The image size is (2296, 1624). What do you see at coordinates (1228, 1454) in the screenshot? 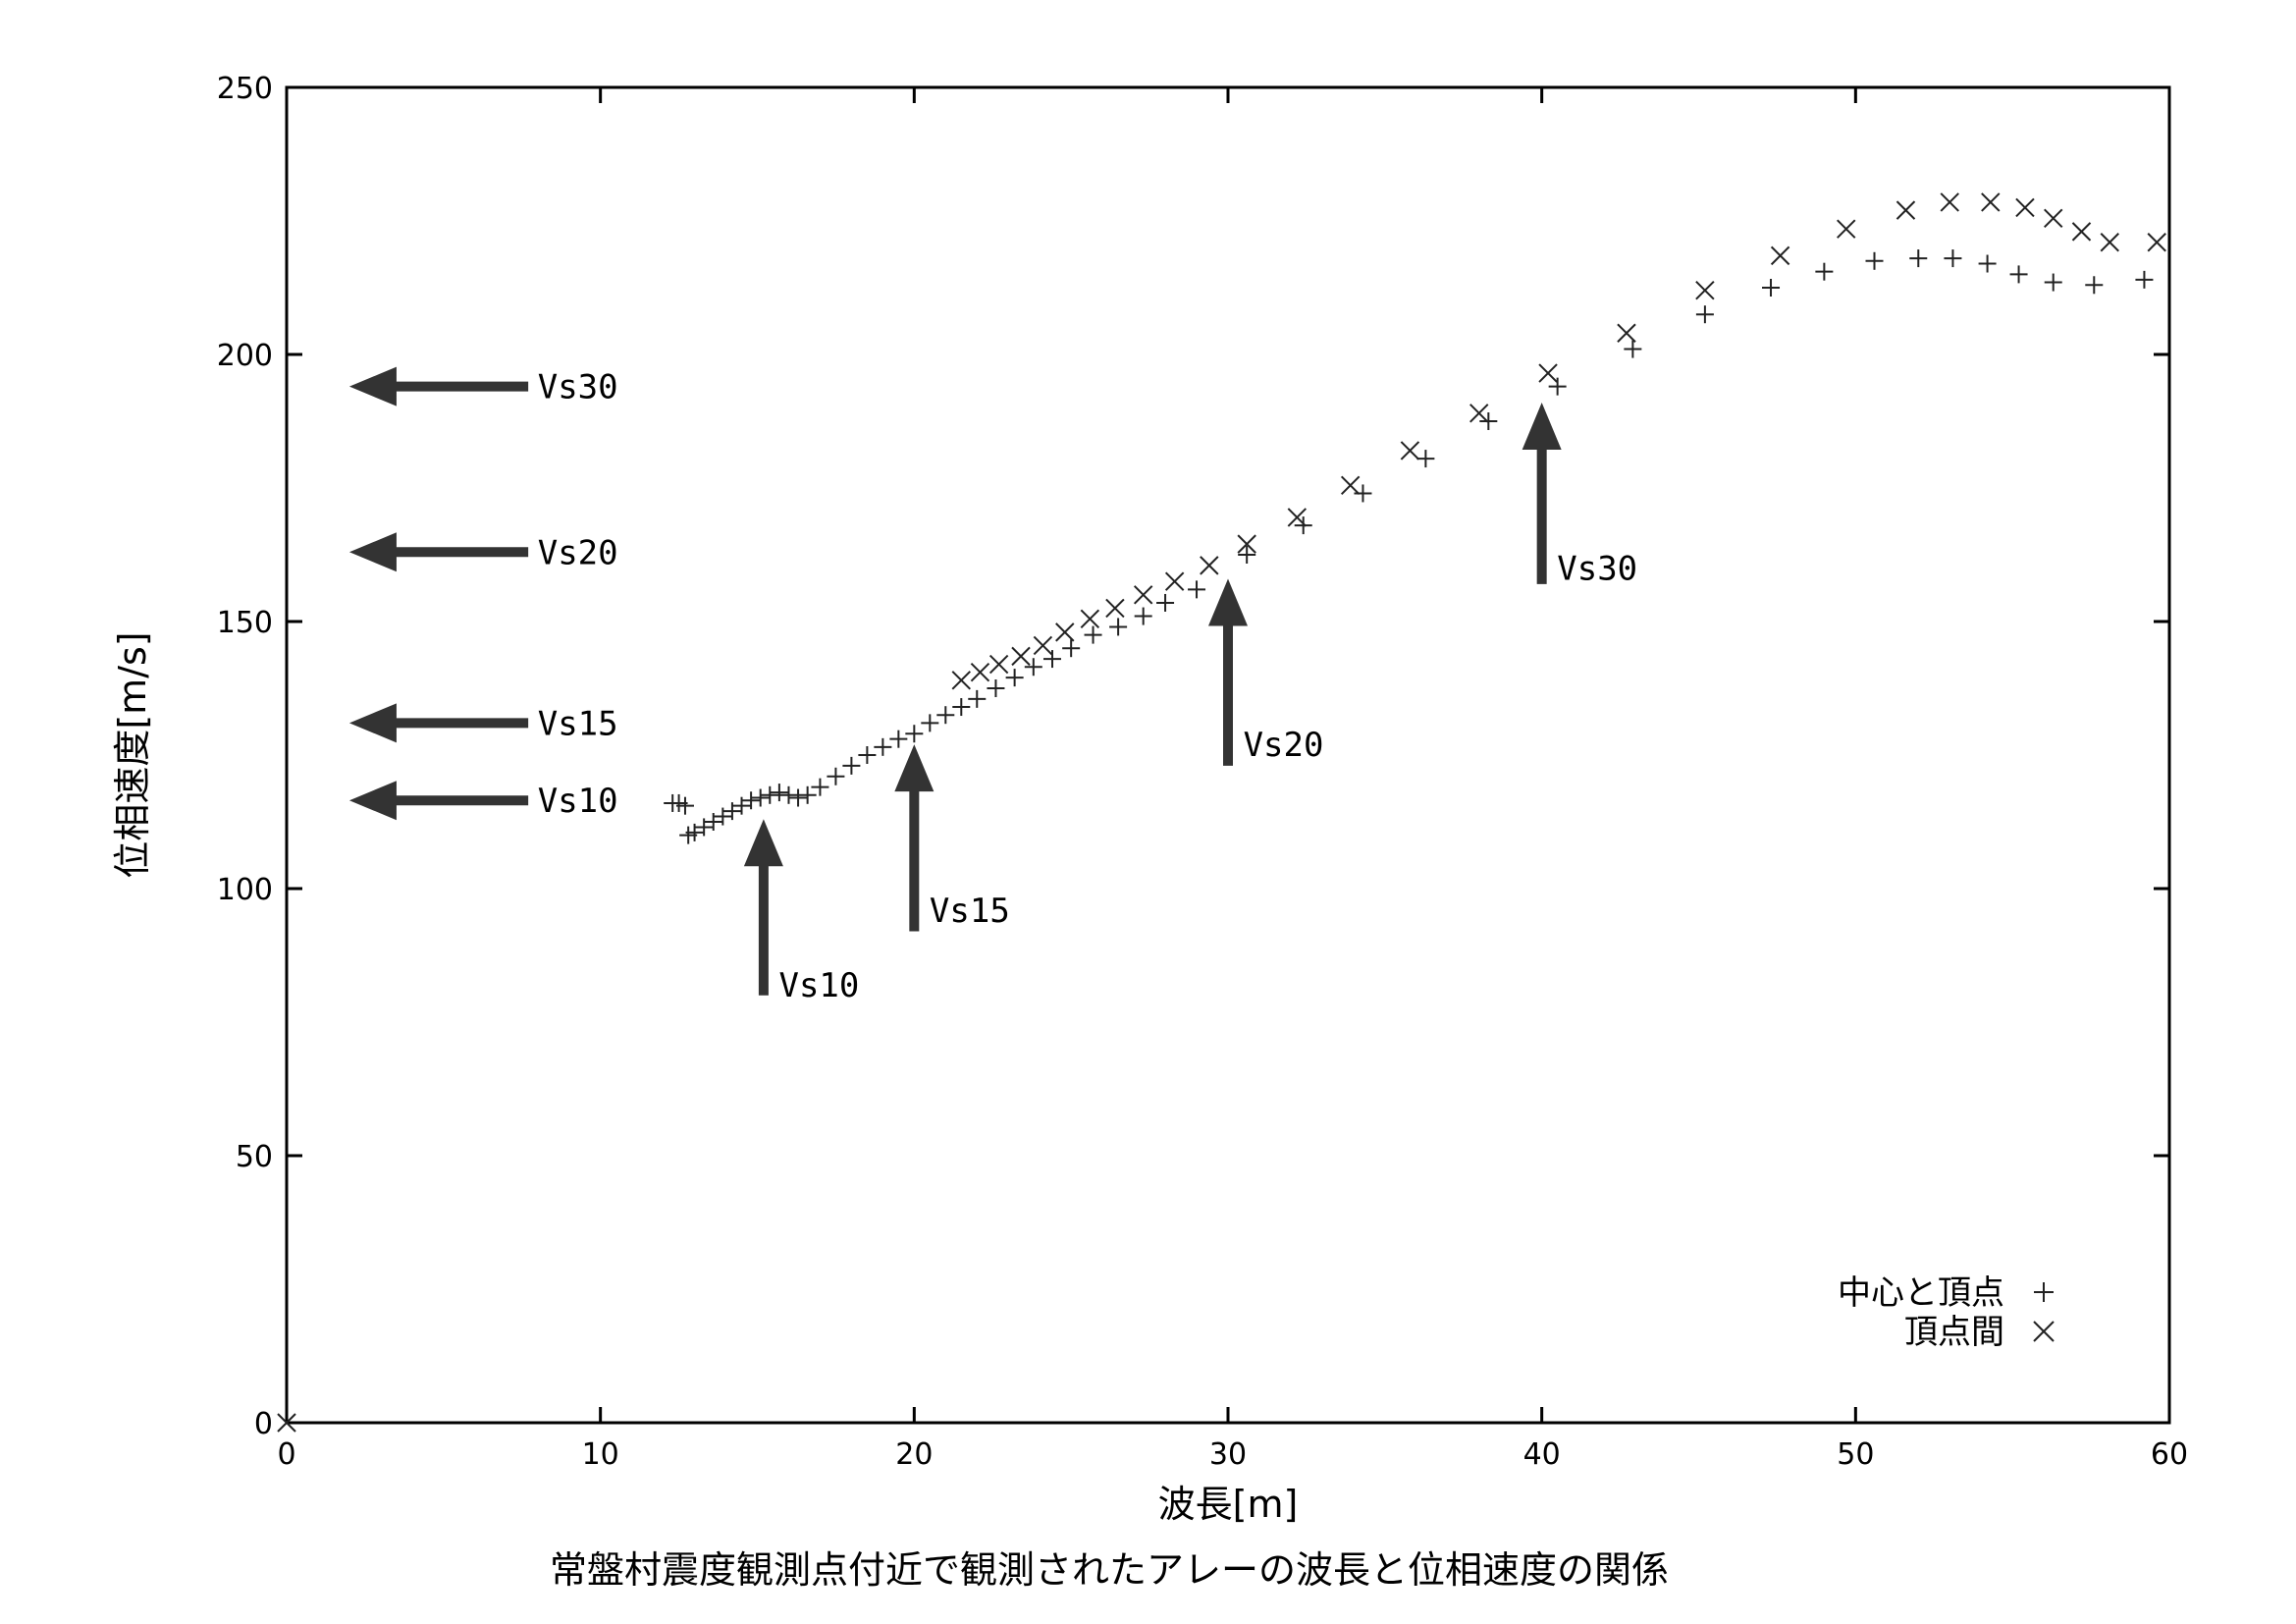
I see `x-tick-label: 30` at bounding box center [1228, 1454].